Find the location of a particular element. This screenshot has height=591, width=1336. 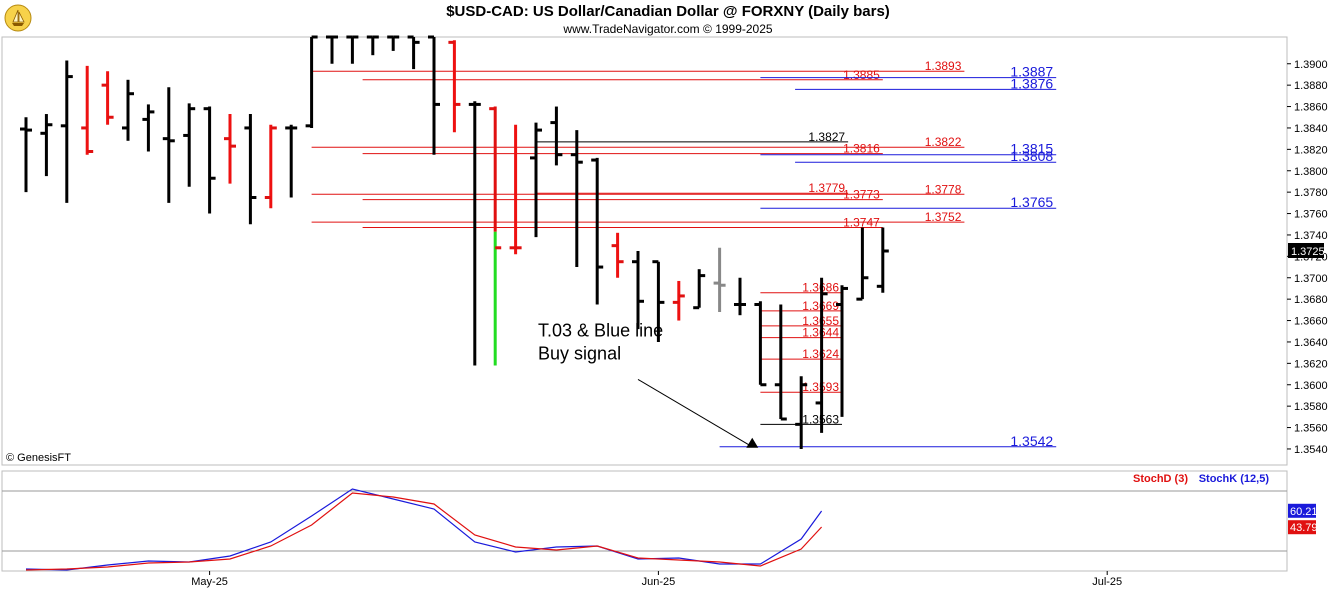

level-label: 1.3752 is located at coordinates (943, 217).